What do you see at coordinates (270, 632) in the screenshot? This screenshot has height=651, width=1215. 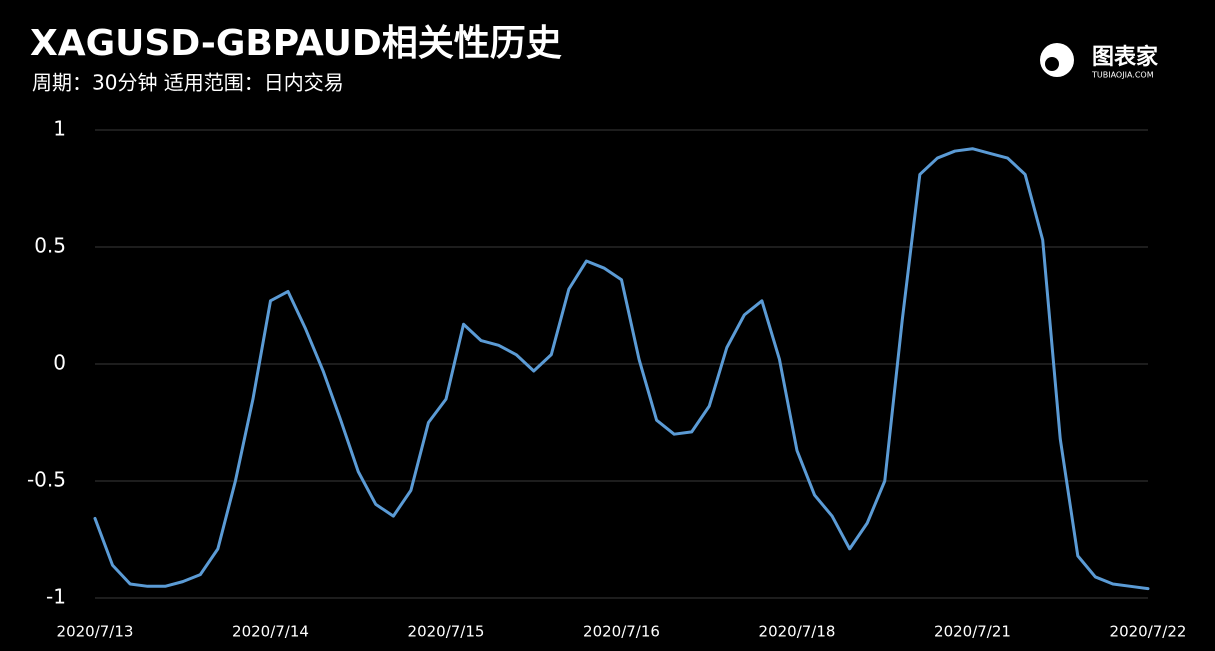 I see `x-tick-label: 2020/7/14` at bounding box center [270, 632].